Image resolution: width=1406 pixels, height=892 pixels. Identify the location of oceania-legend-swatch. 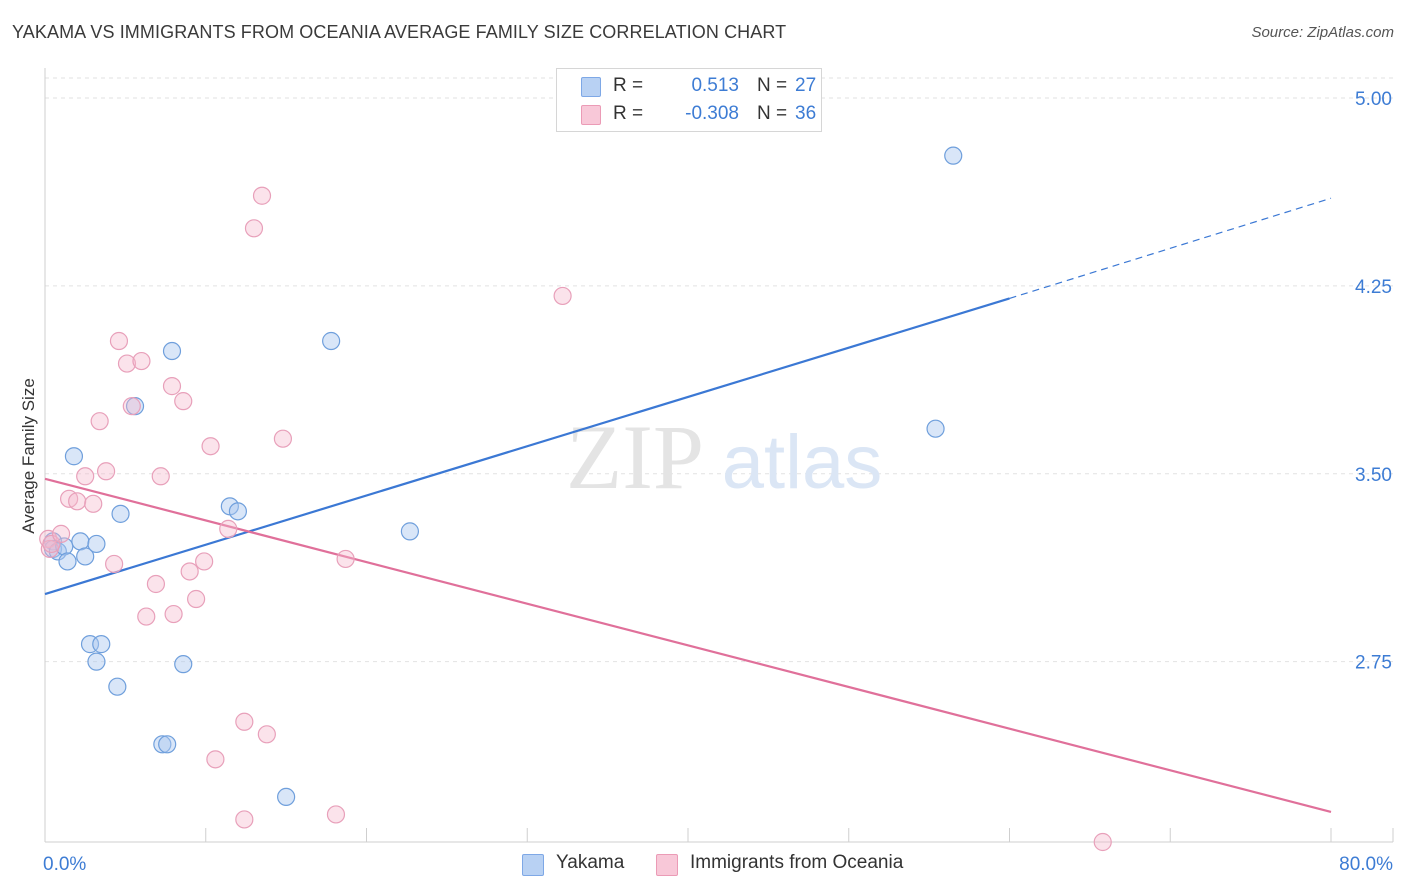
(667, 865).